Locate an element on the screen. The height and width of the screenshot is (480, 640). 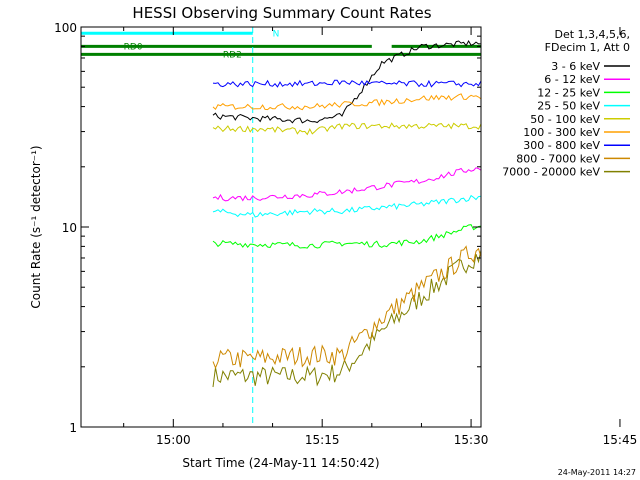
legend-entry-label: 100 - 300 keV is located at coordinates (561, 132).